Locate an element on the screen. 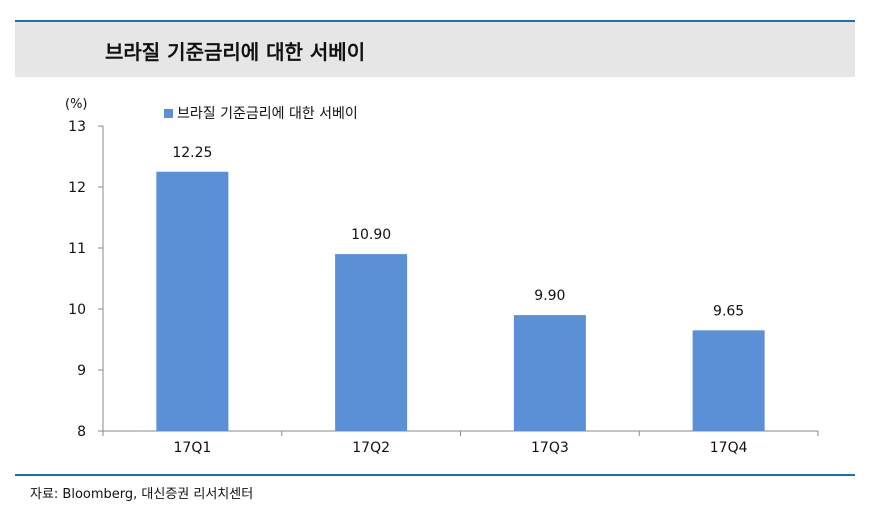 The image size is (885, 518). header-band is located at coordinates (435, 49).